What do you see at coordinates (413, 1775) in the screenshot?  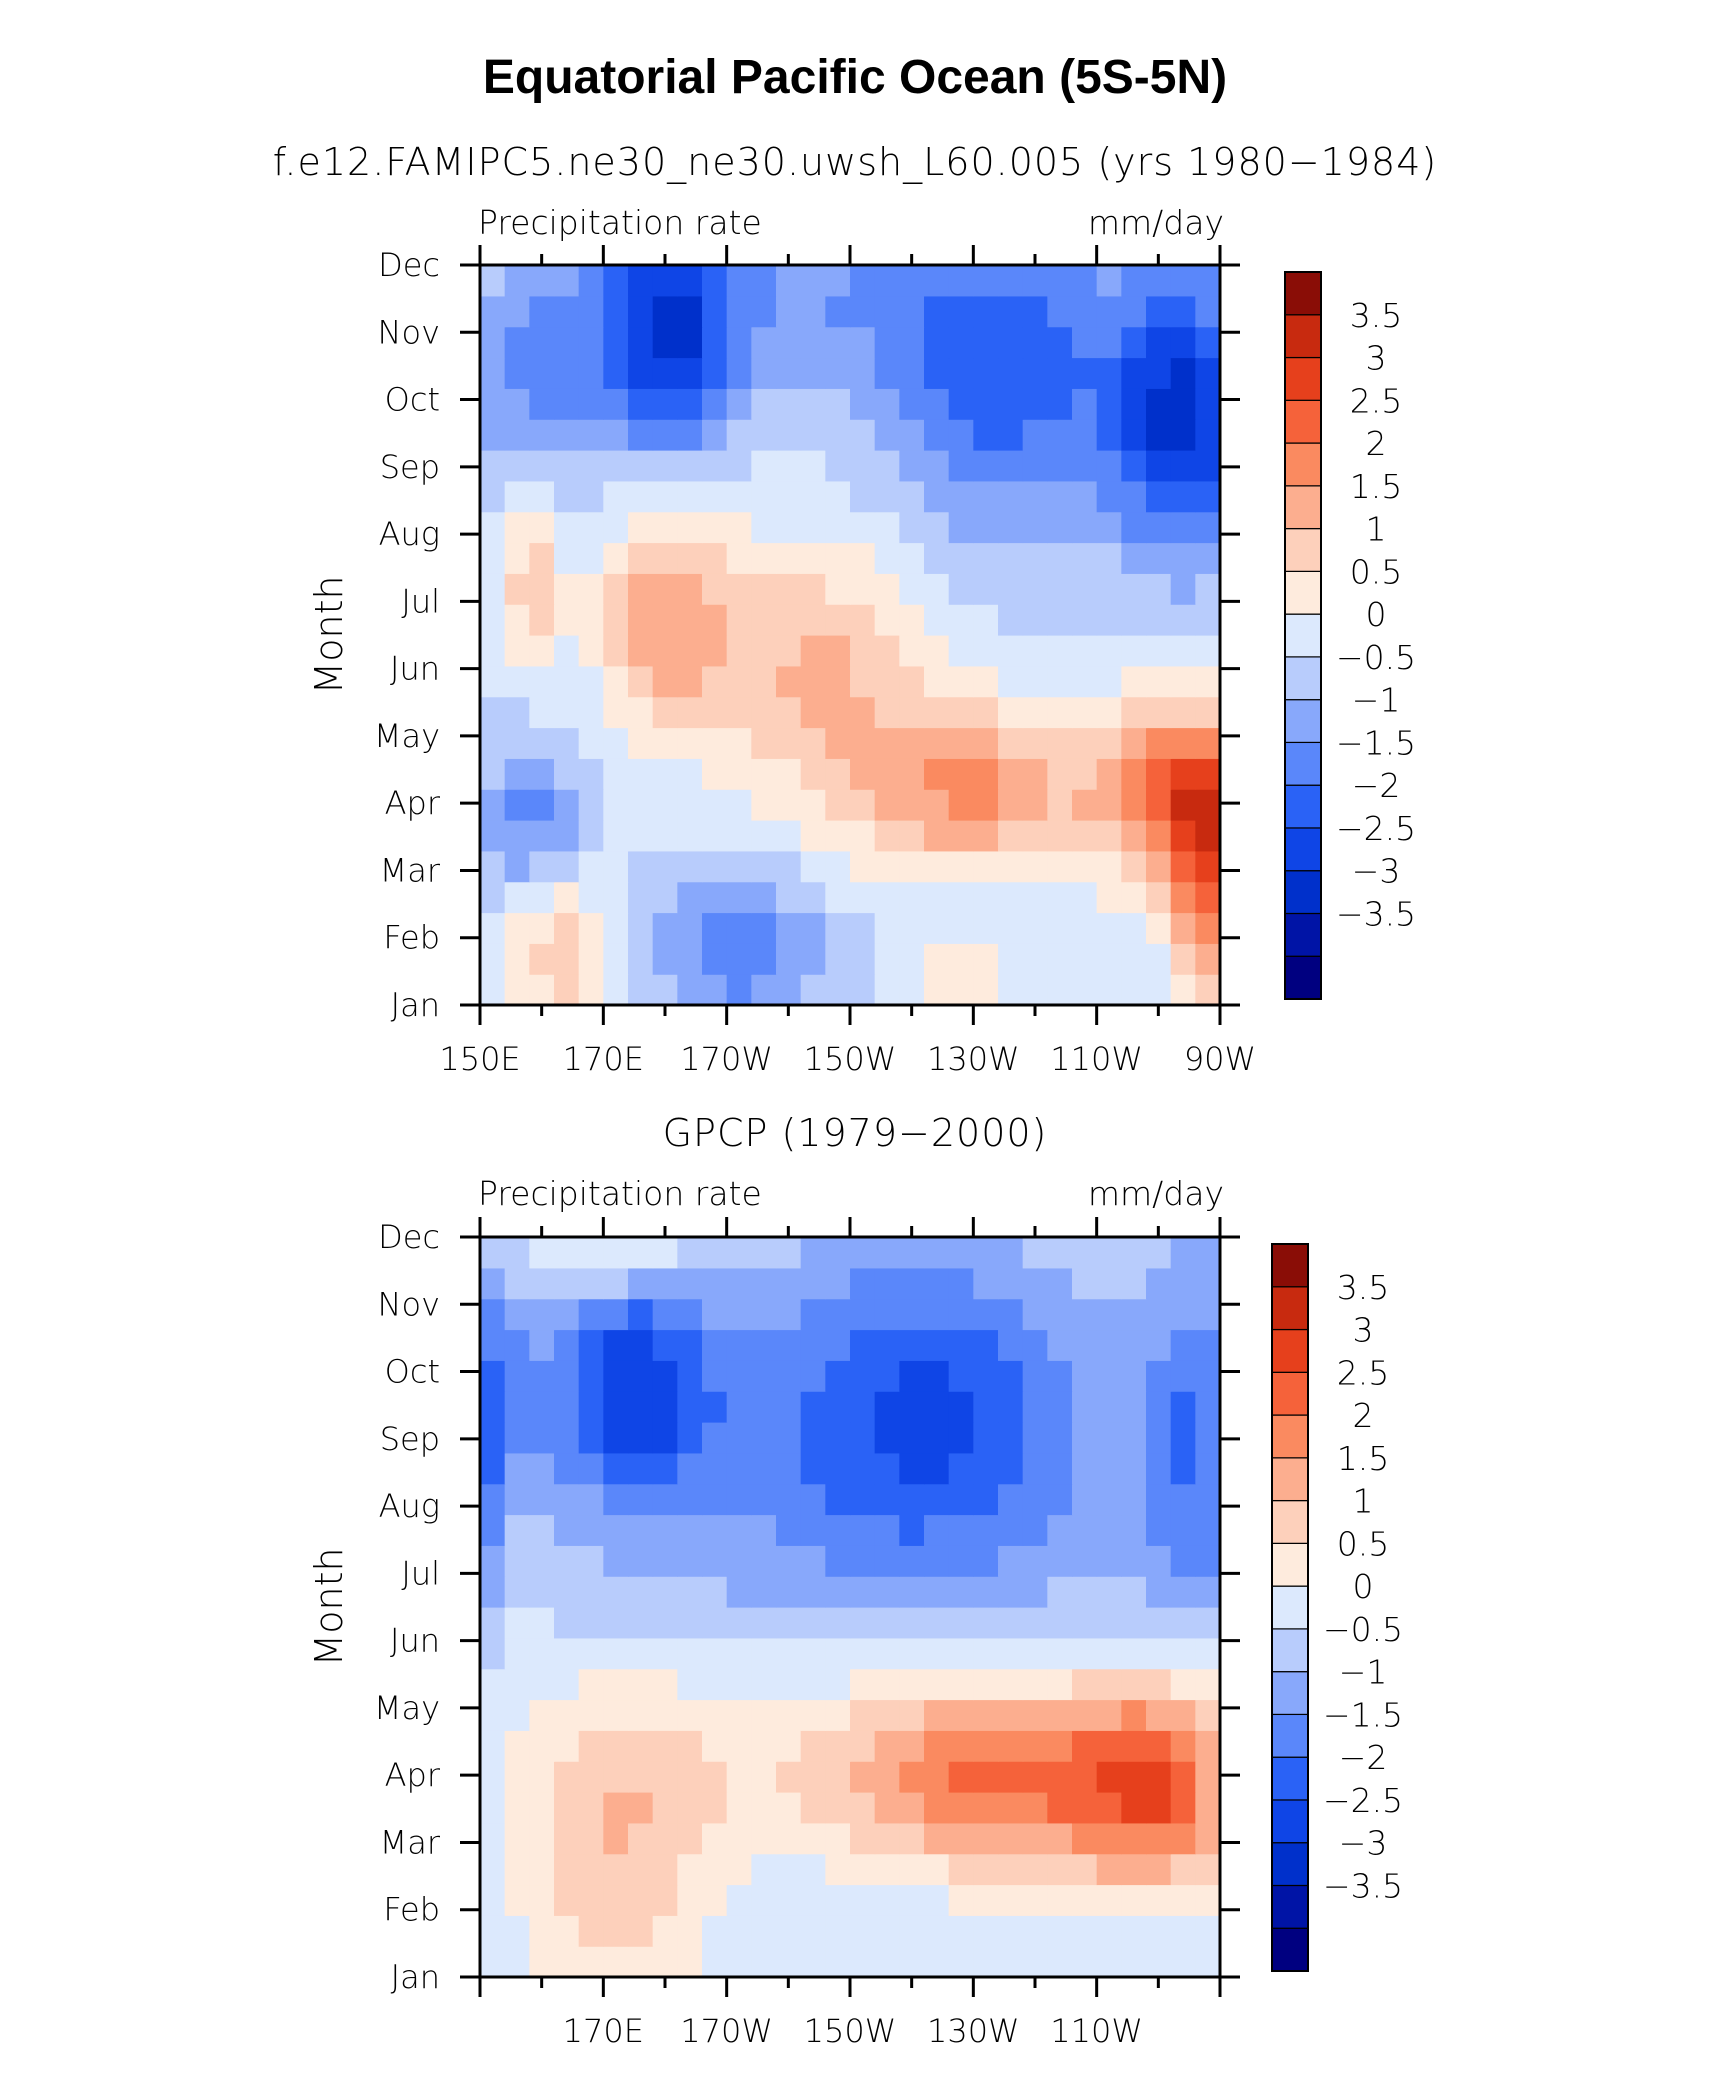 I see `y-tick-label: Apr` at bounding box center [413, 1775].